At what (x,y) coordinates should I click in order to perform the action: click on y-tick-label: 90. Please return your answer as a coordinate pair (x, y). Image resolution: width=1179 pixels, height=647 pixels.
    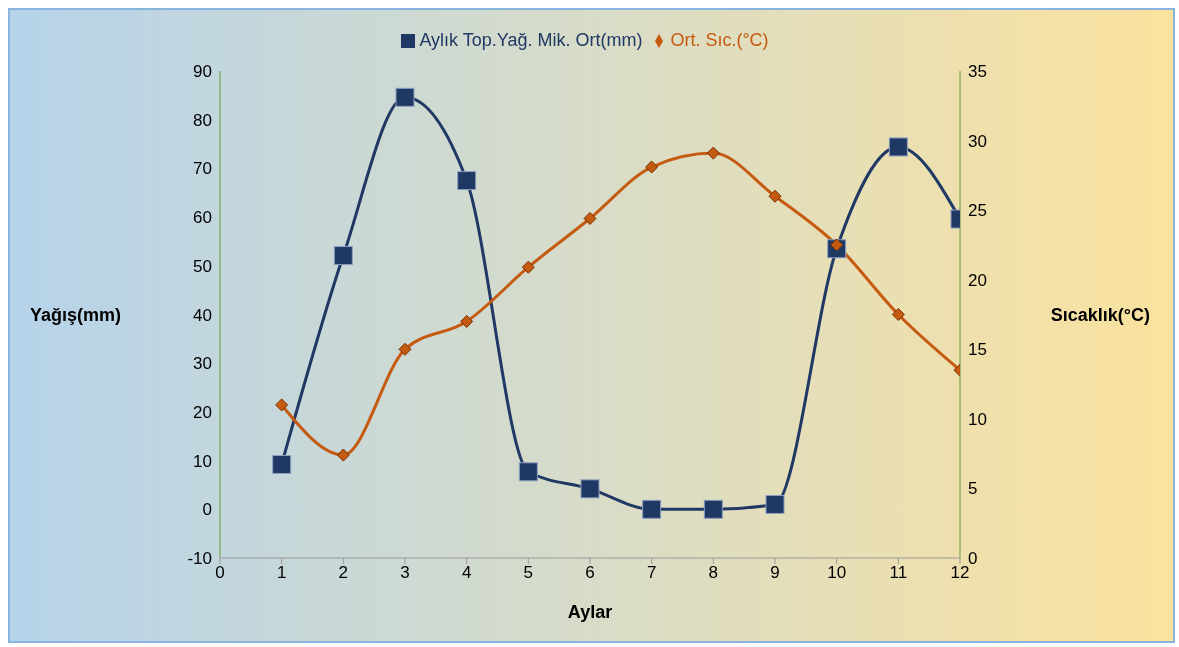
    Looking at the image, I should click on (202, 72).